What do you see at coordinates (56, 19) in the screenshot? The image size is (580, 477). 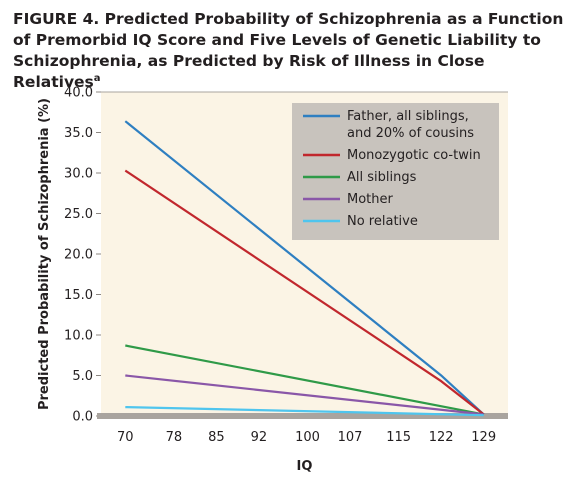 I see `figure-label: FIGURE 4.` at bounding box center [56, 19].